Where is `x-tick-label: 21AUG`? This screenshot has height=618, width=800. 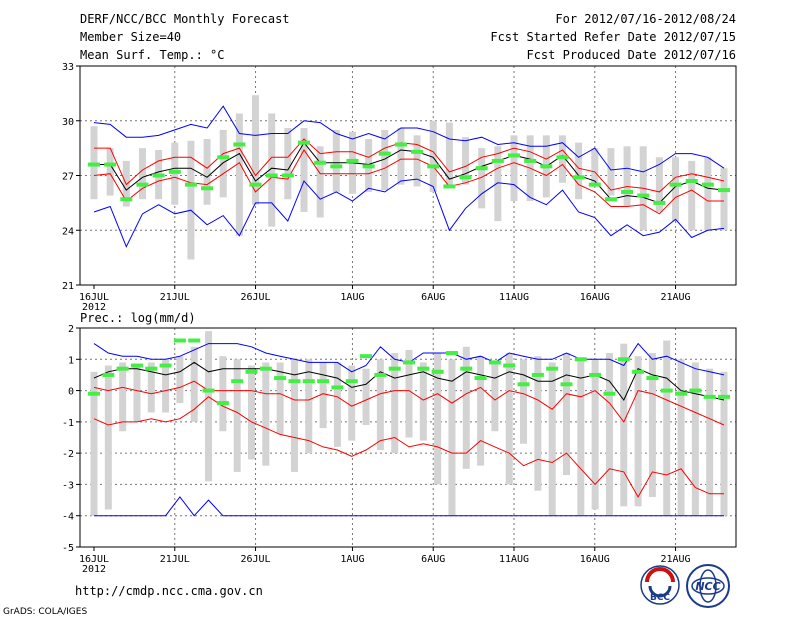 x-tick-label: 21AUG is located at coordinates (675, 297).